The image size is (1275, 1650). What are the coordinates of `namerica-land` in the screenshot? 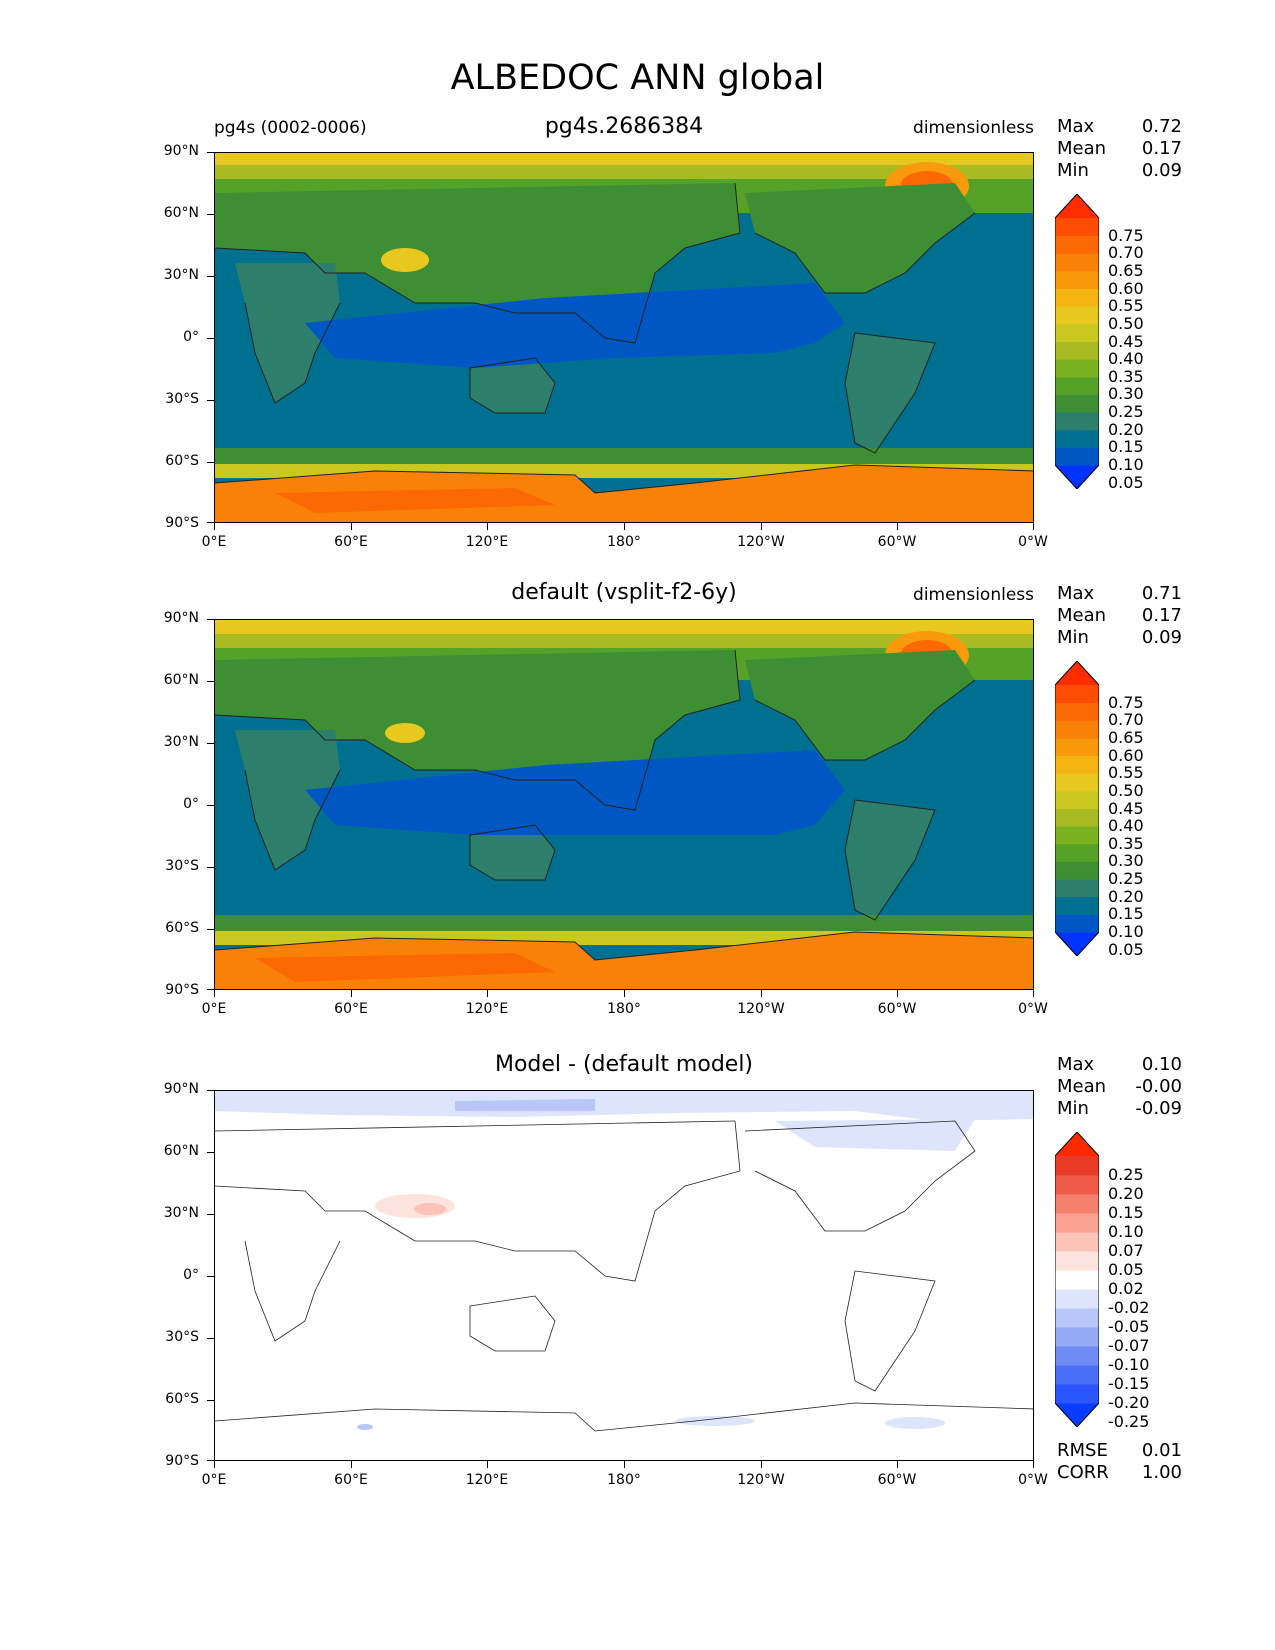 It's located at (860, 238).